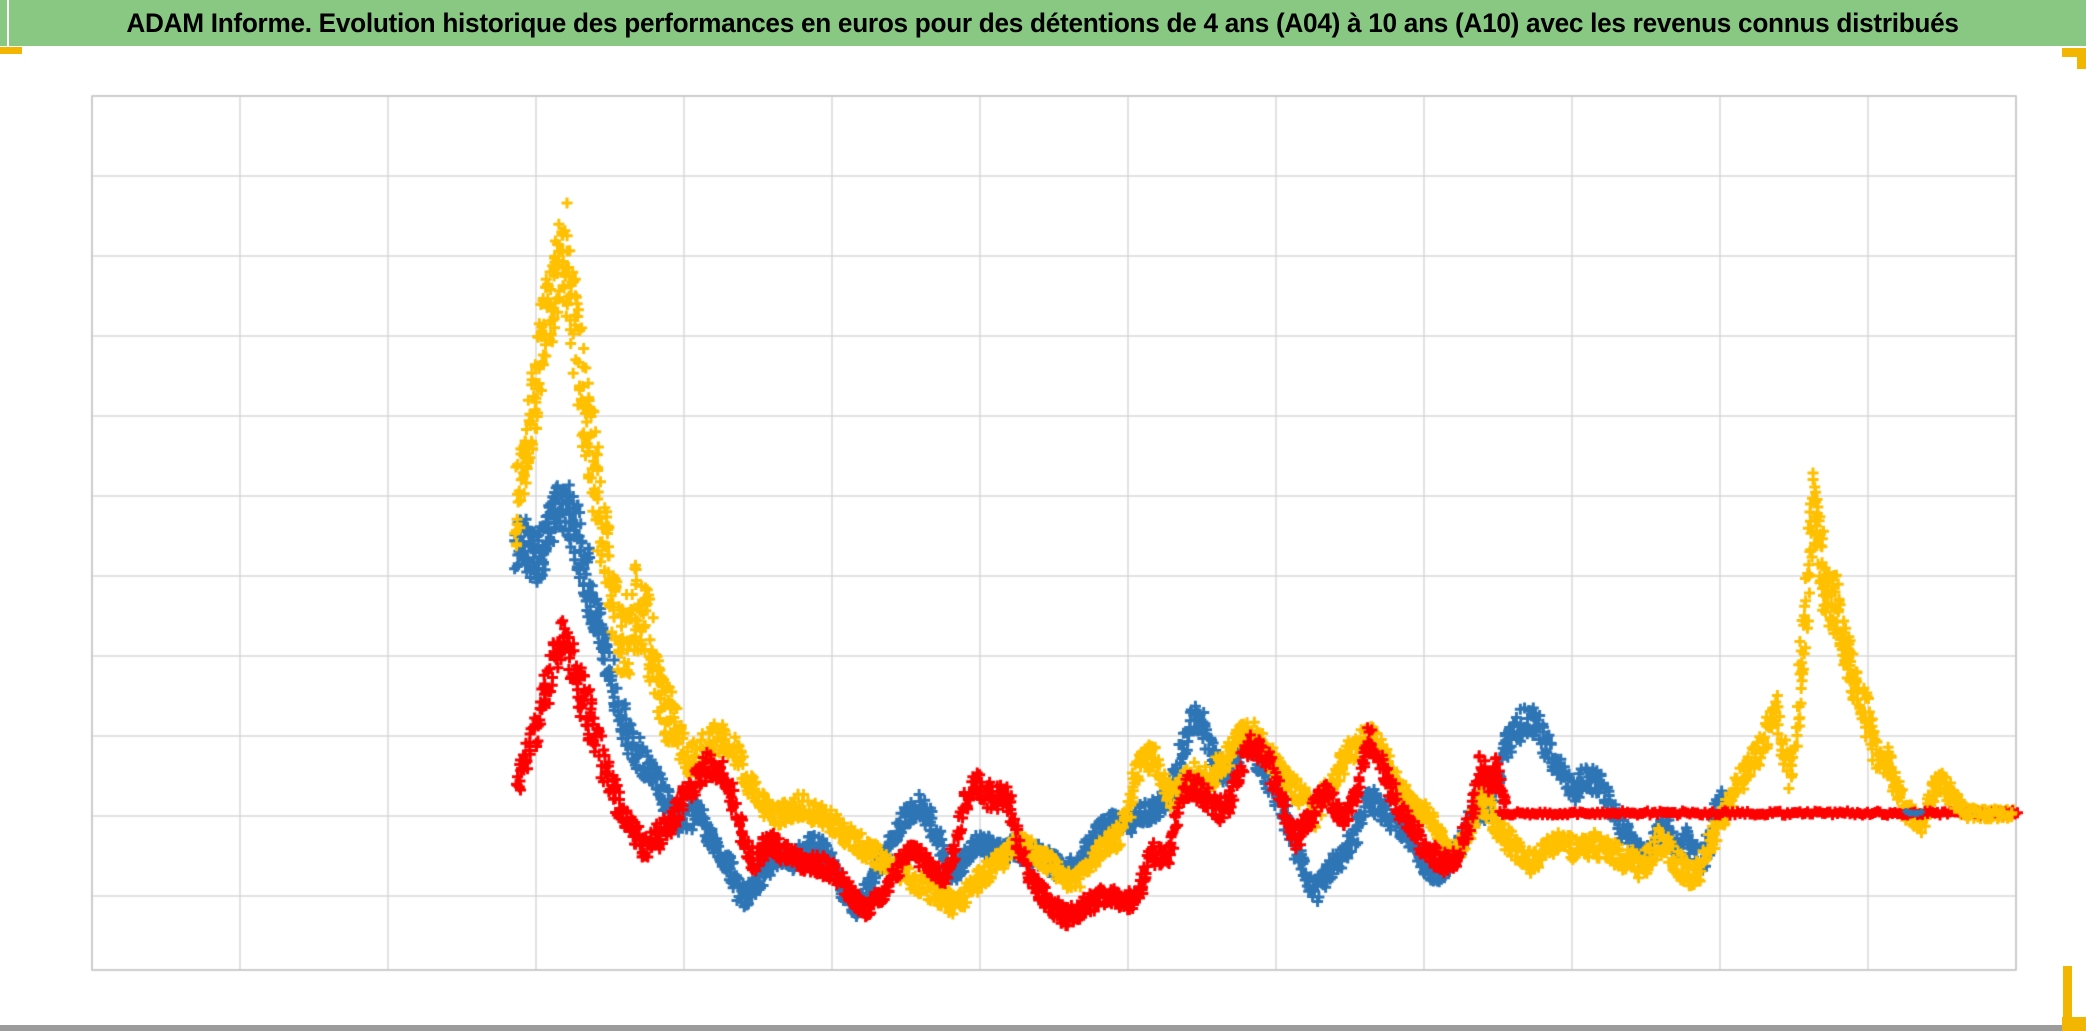 Image resolution: width=2086 pixels, height=1031 pixels. What do you see at coordinates (11, 50) in the screenshot?
I see `print-corner-top-left` at bounding box center [11, 50].